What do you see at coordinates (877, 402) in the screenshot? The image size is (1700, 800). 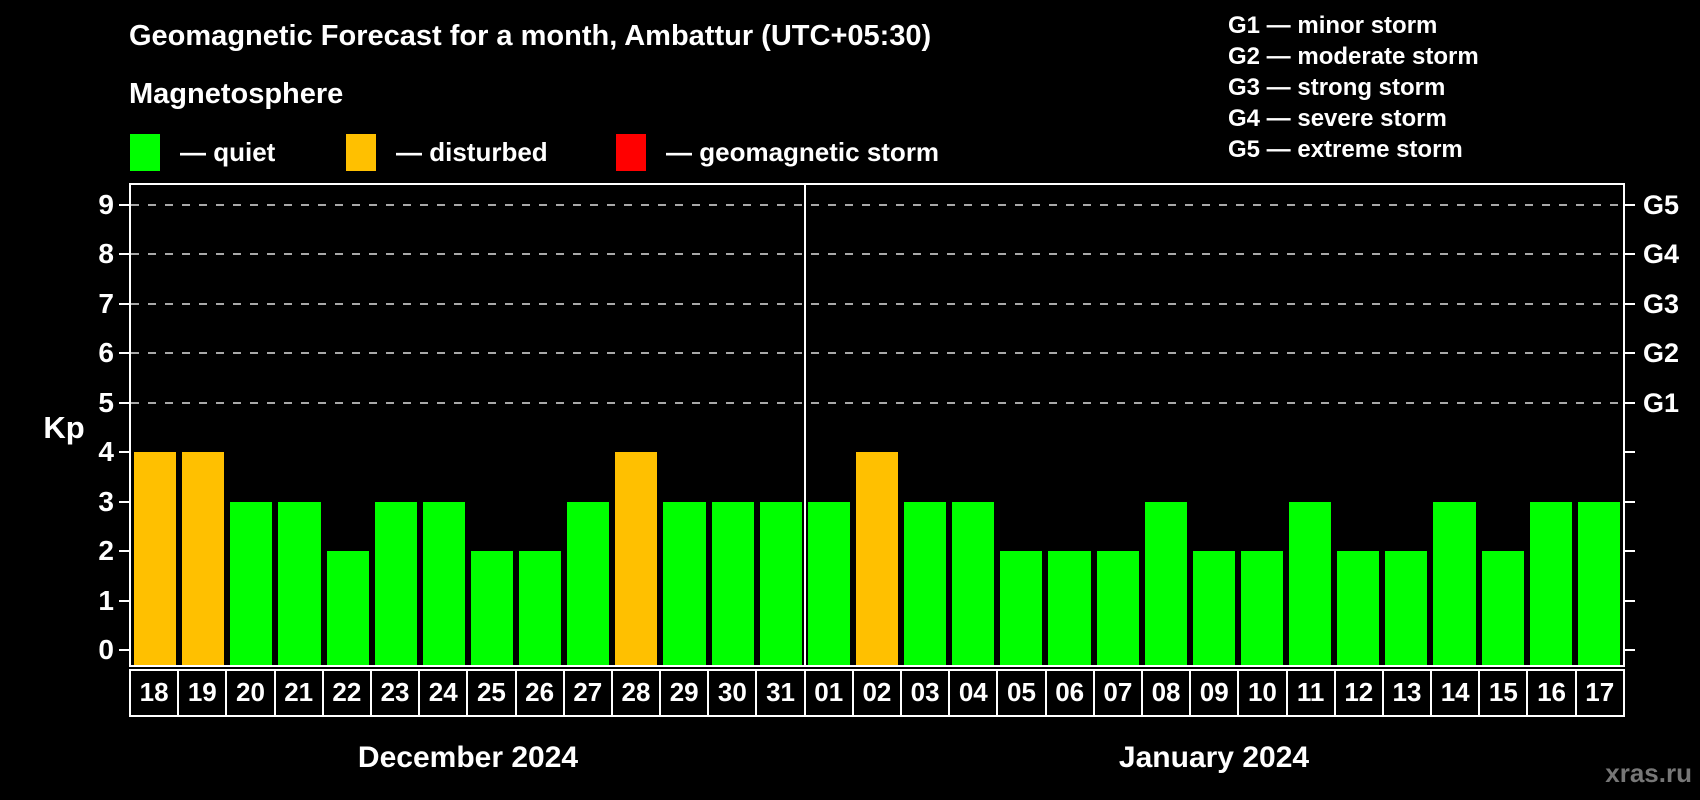 I see `gridline-kp5` at bounding box center [877, 402].